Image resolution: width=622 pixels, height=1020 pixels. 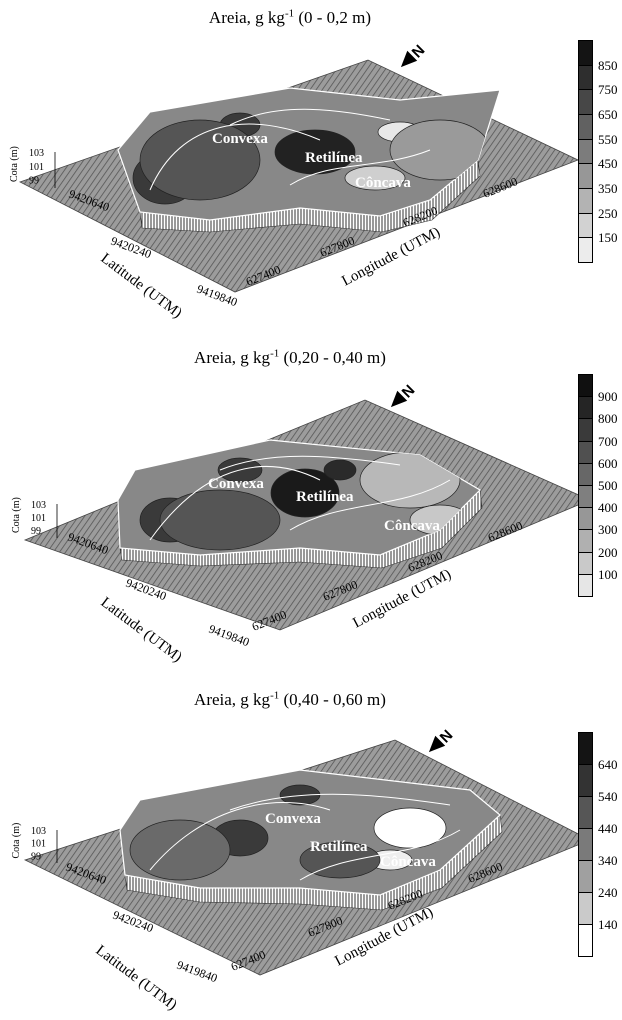 What do you see at coordinates (608, 485) in the screenshot?
I see `legend-label: 500` at bounding box center [608, 485].